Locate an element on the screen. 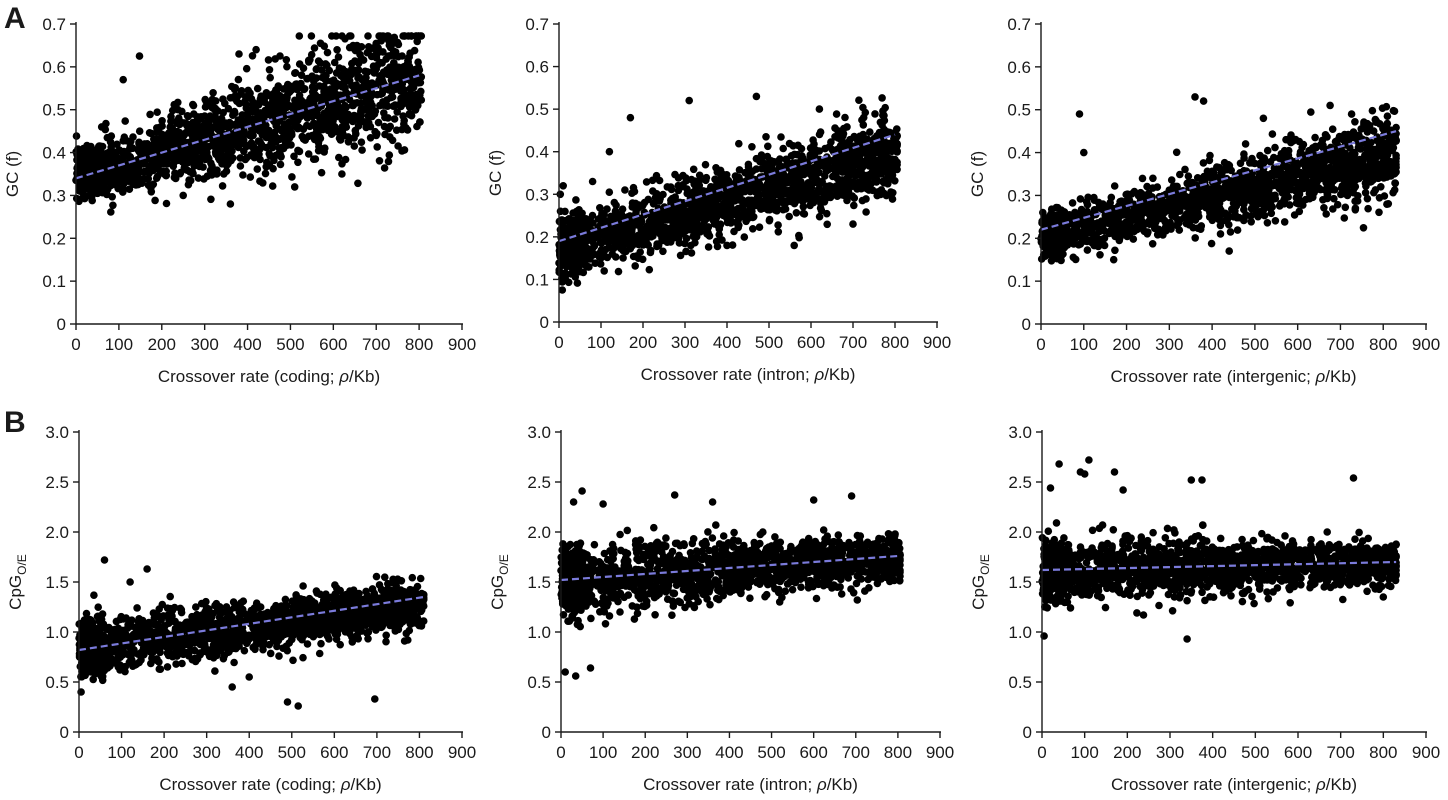  y-tick-label: 0.7 is located at coordinates (537, 24).